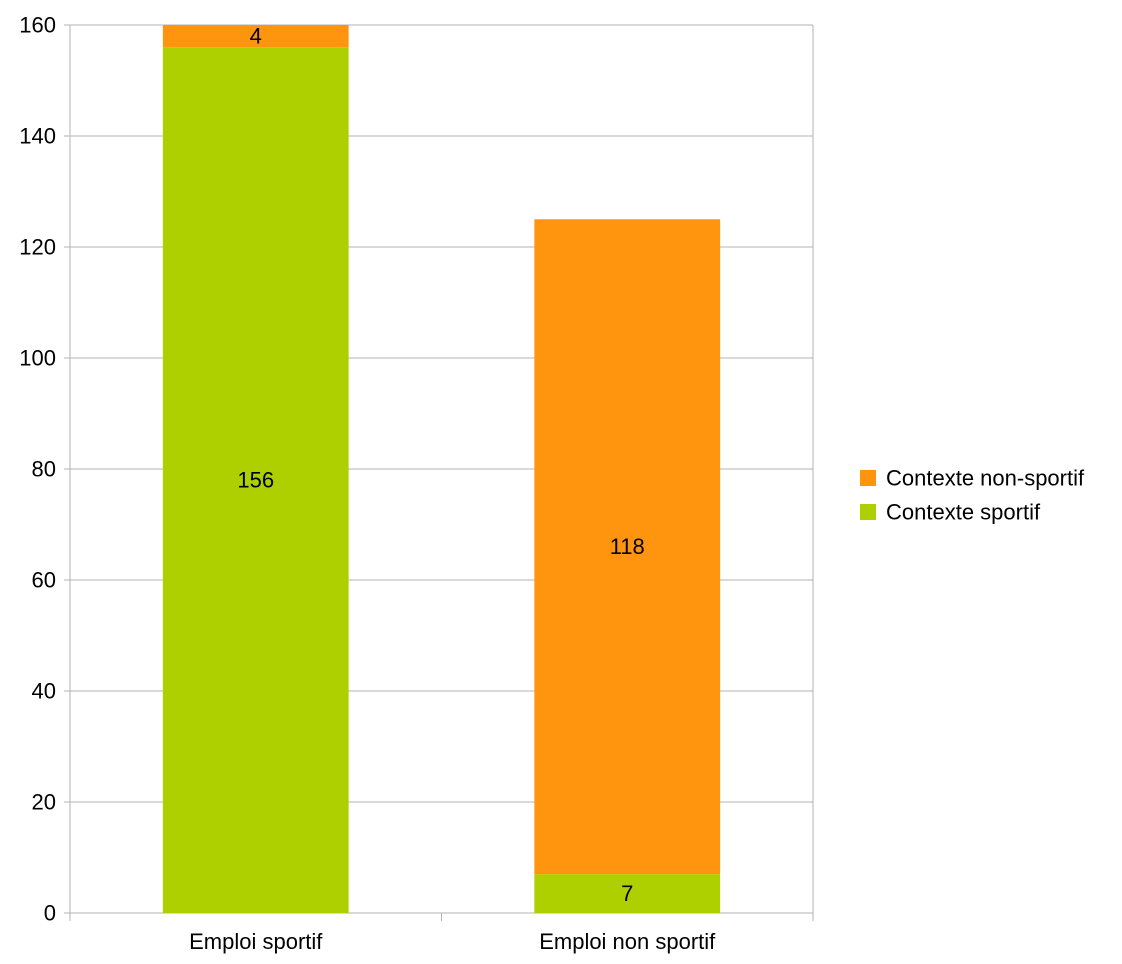  I want to click on legend-label: Contexte non-sportif, so click(985, 478).